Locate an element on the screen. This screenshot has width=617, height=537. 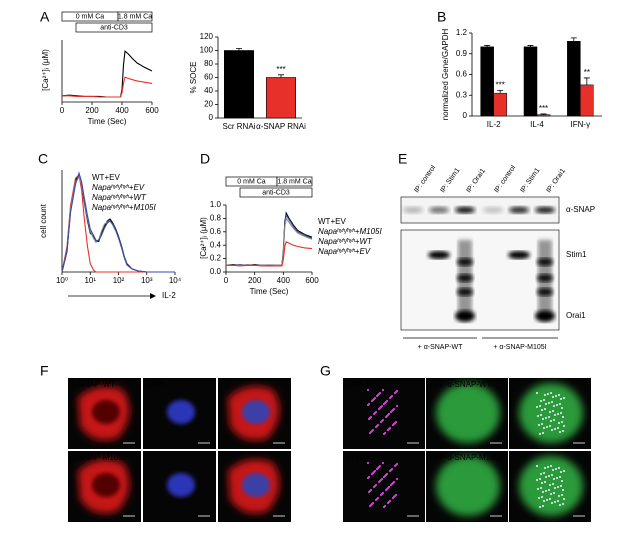
y-tick-label: 120 is located at coordinates (207, 36).